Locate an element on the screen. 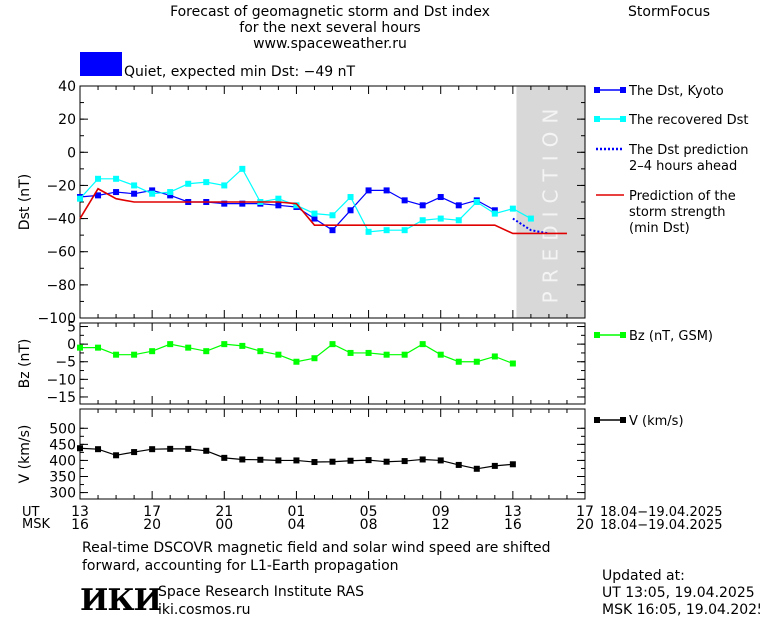  ut-tick-label: 09 is located at coordinates (441, 512).